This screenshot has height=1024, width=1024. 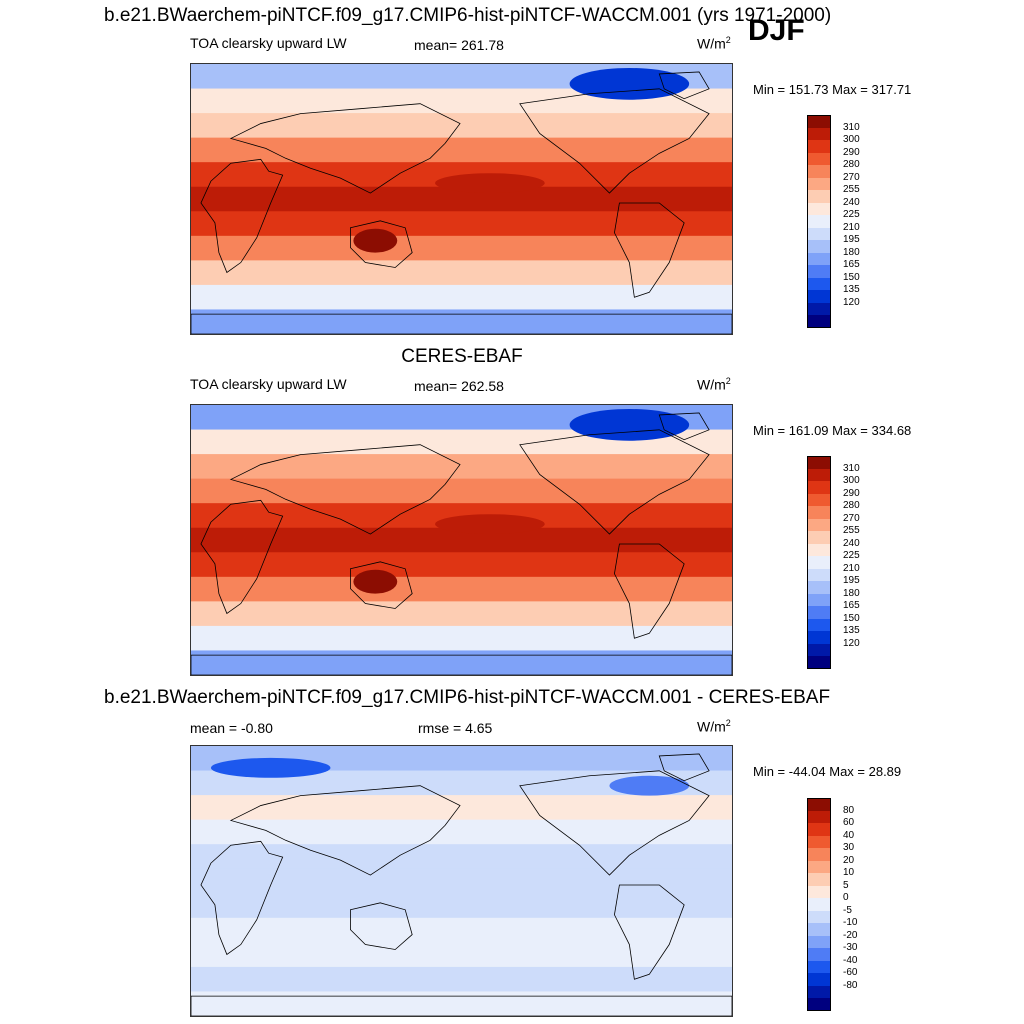 I want to click on colorbar-tick-label: 225, so click(x=851, y=215).